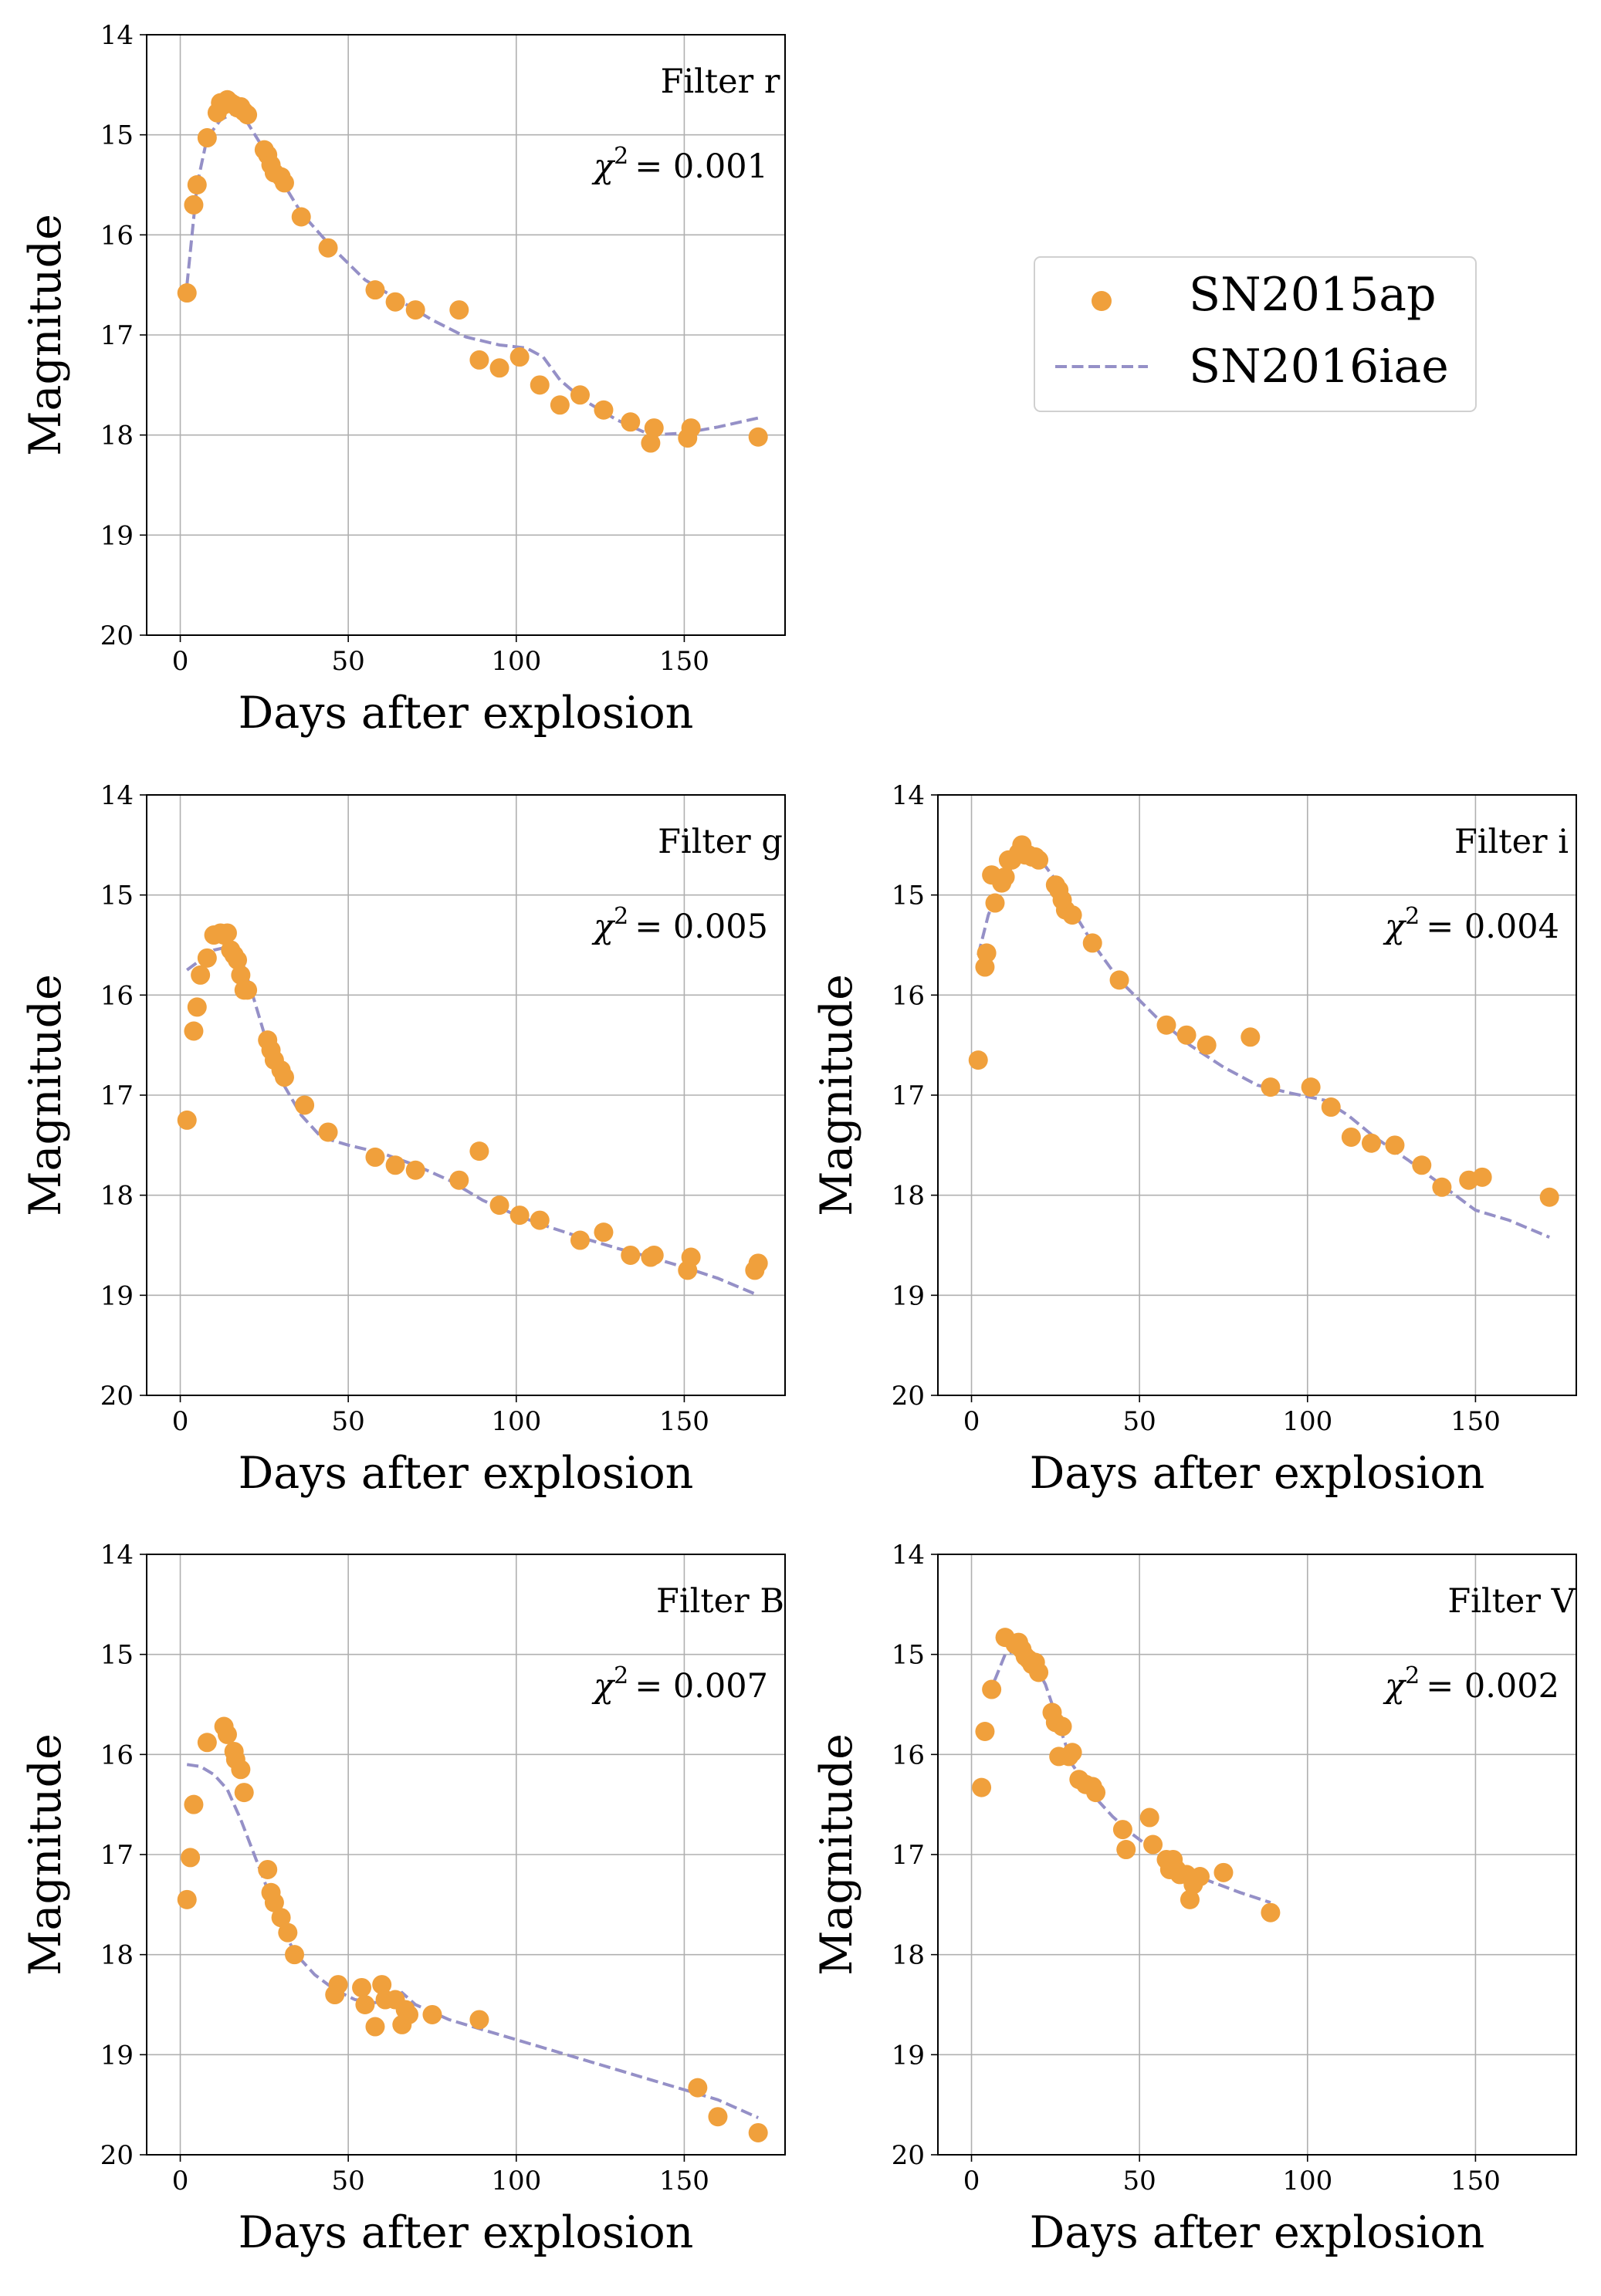 Image resolution: width=1601 pixels, height=2296 pixels. Describe the element at coordinates (1312, 295) in the screenshot. I see `legend-label-sn2015ap: SN2015ap` at that location.